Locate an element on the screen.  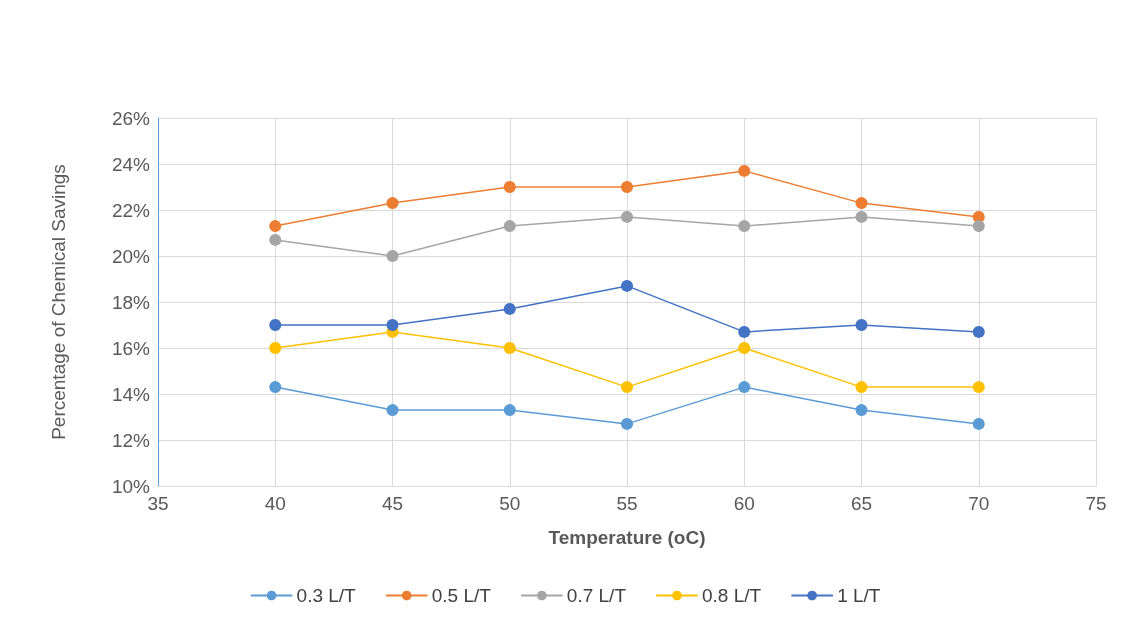
legend-label: 0.8 L/T is located at coordinates (731, 595).